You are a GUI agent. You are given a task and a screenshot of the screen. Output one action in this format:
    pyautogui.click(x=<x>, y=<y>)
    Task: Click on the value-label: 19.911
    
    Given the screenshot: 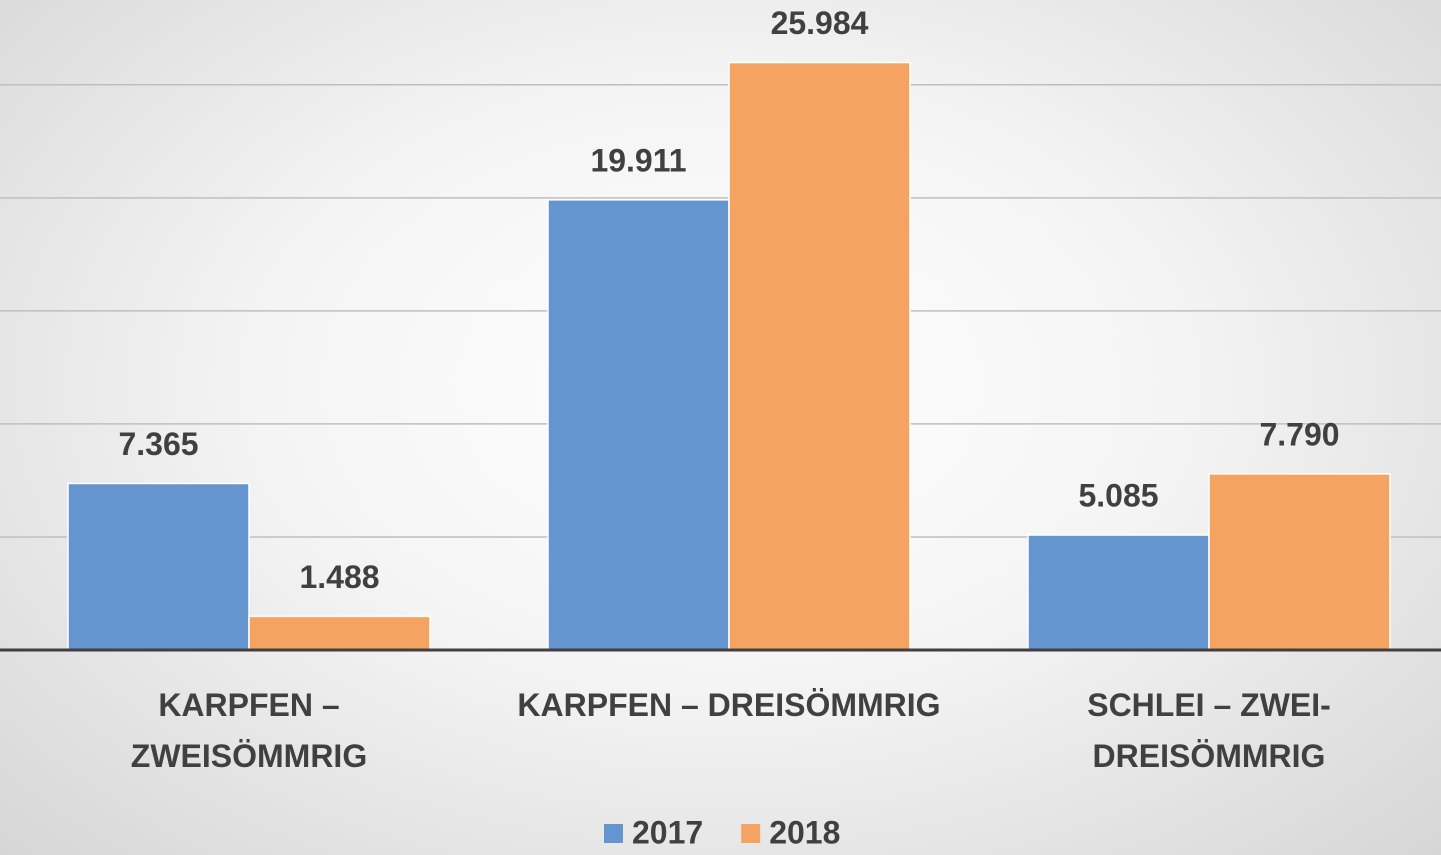 What is the action you would take?
    pyautogui.click(x=638, y=160)
    